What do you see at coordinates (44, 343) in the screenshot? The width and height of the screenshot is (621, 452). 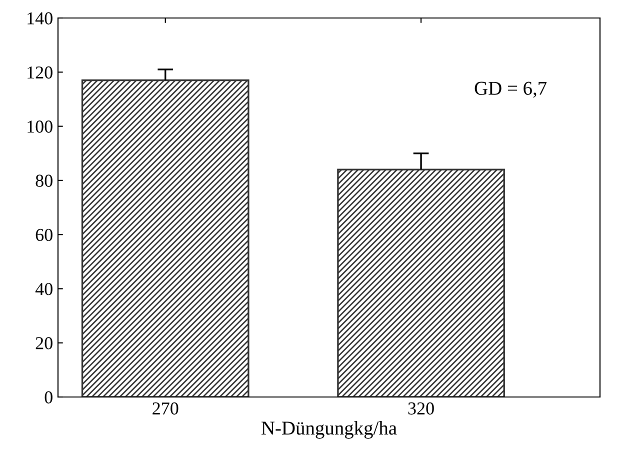 I see `y-tick-label: 20` at bounding box center [44, 343].